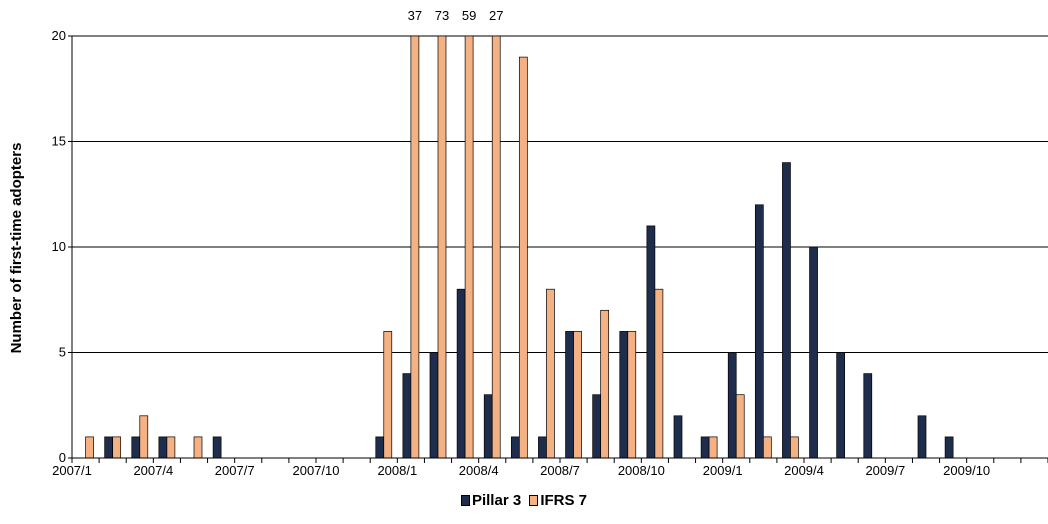 This screenshot has width=1048, height=524. What do you see at coordinates (16, 248) in the screenshot?
I see `y-axis-title: Number of first-time adopters` at bounding box center [16, 248].